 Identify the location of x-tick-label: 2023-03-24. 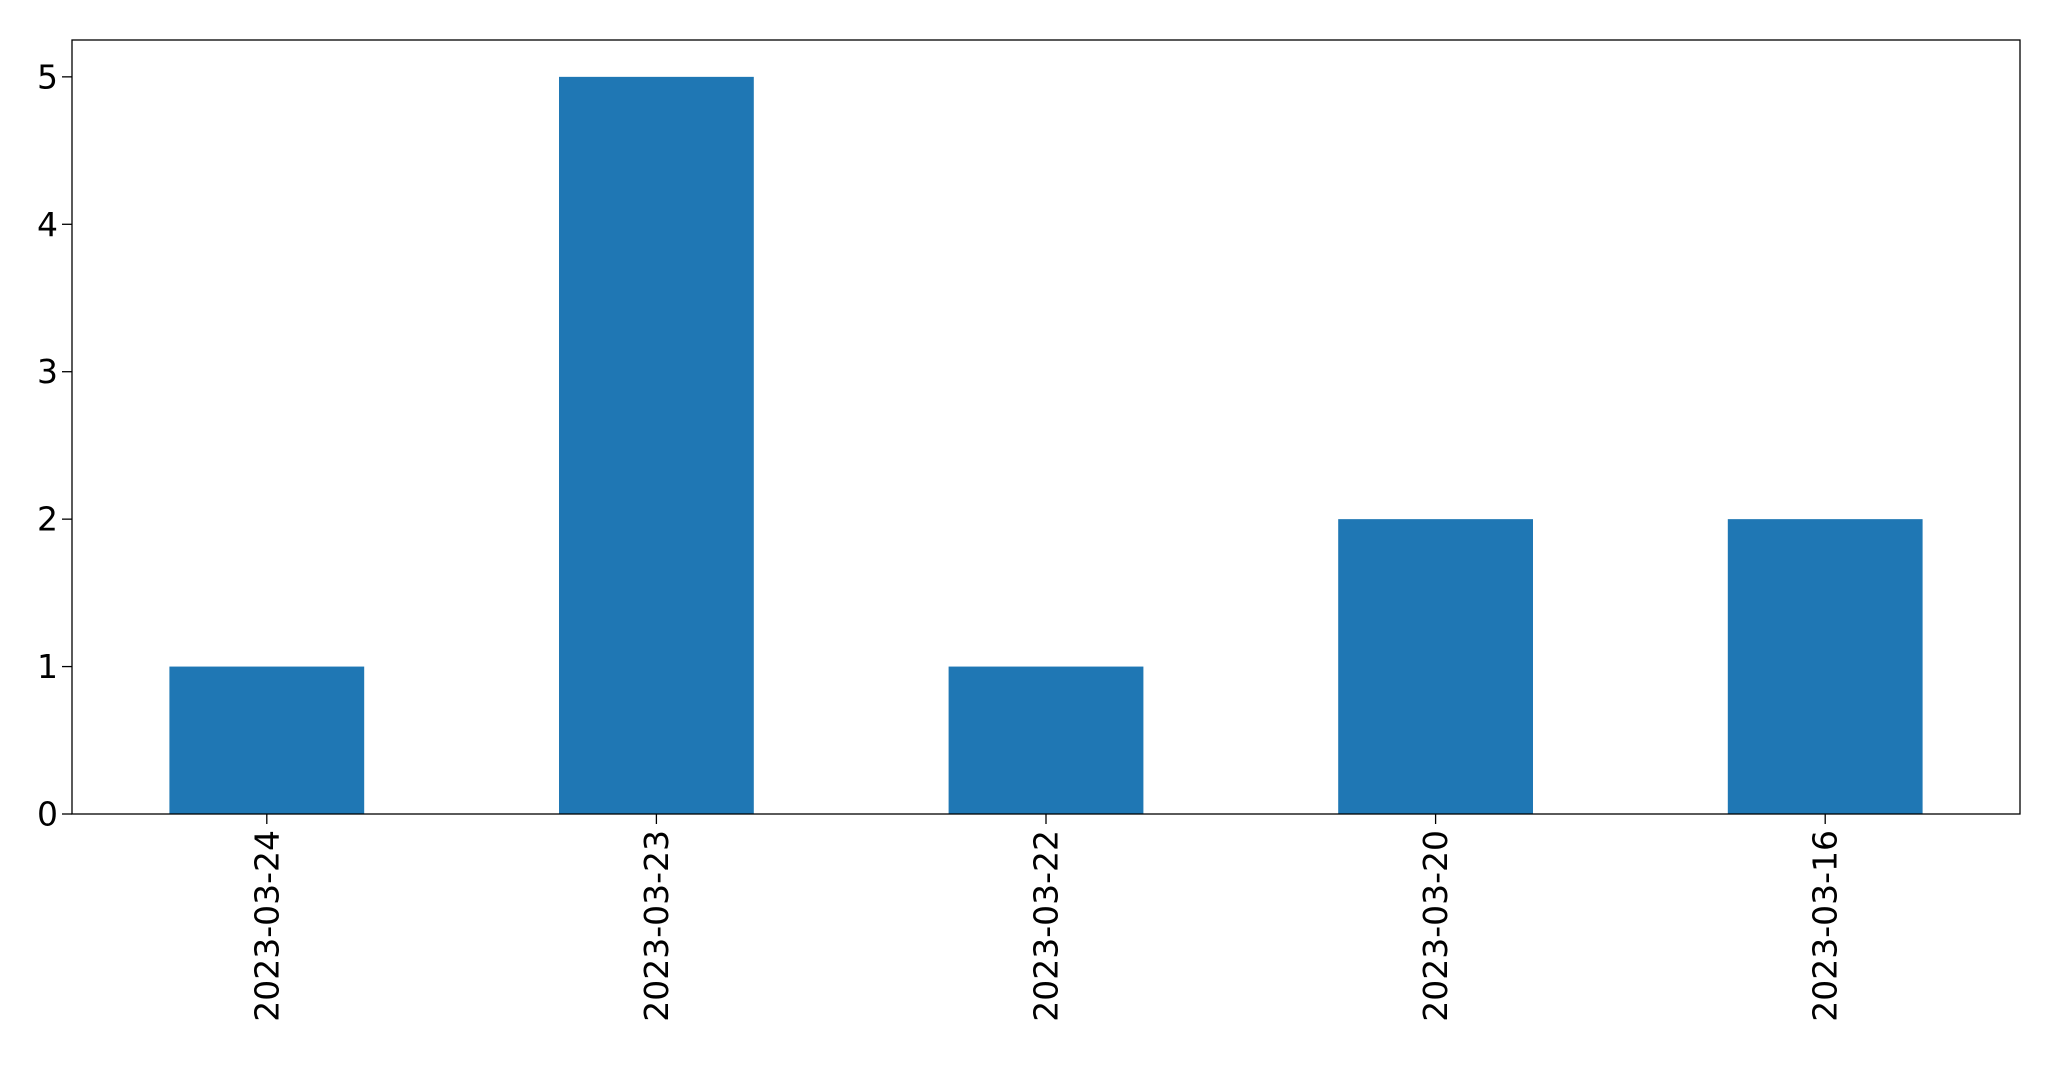
(266, 926).